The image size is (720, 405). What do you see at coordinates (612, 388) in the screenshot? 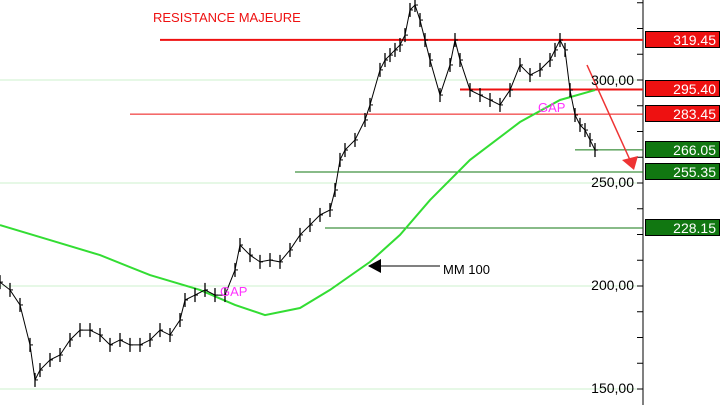
I see `y-tick-label: 150,00` at bounding box center [612, 388].